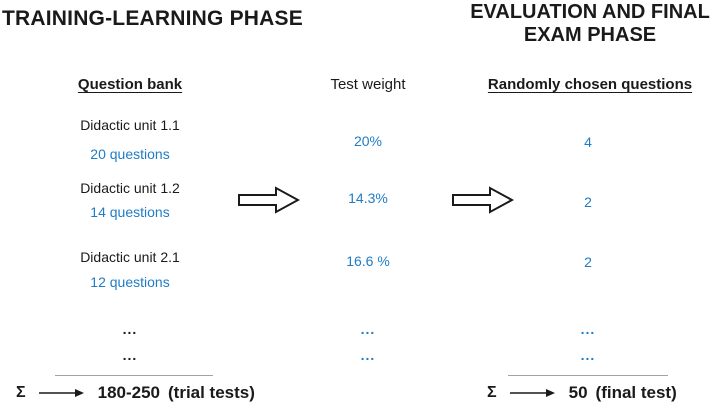  What do you see at coordinates (130, 154) in the screenshot?
I see `question-count: 20 questions` at bounding box center [130, 154].